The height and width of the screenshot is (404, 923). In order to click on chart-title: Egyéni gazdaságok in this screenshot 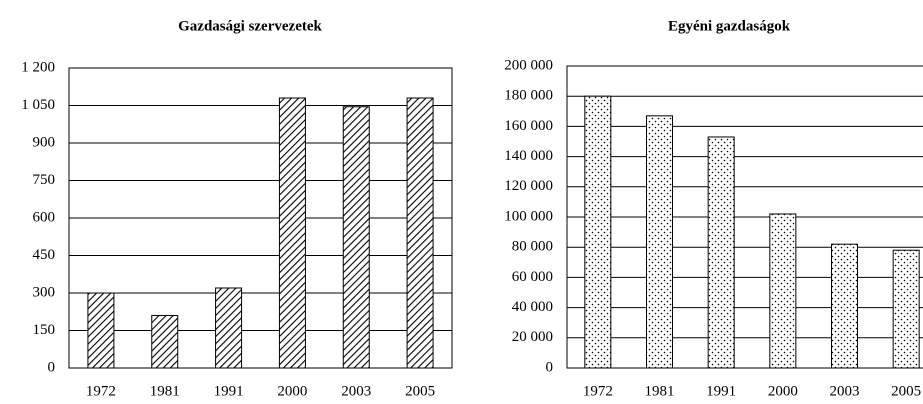, I will do `click(729, 26)`.